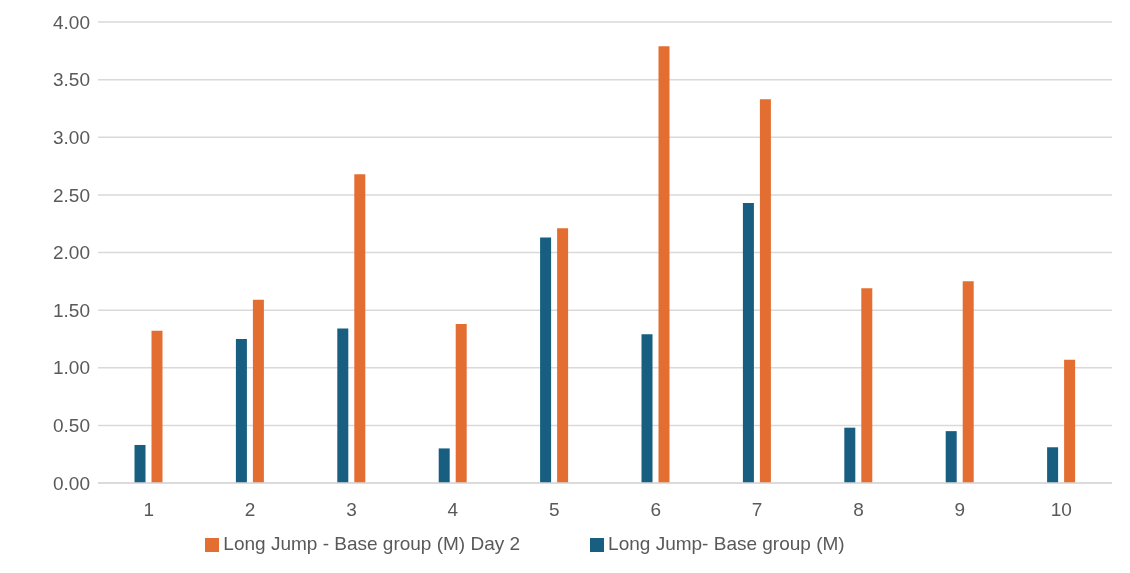 This screenshot has width=1130, height=573. I want to click on y-tick-label: 2.50, so click(71, 195).